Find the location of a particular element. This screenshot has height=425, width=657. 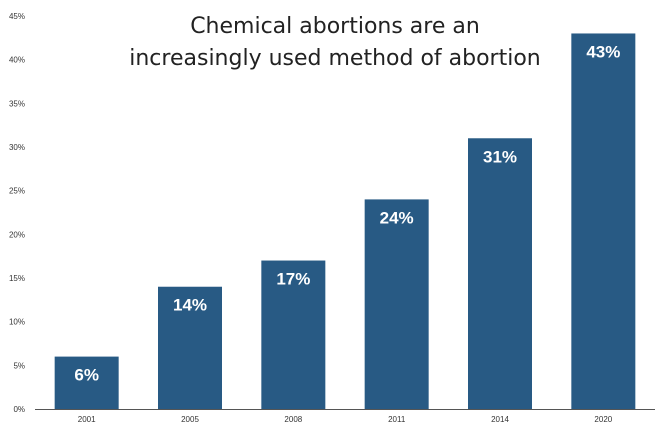

y-tick-label: 20% is located at coordinates (17, 234).